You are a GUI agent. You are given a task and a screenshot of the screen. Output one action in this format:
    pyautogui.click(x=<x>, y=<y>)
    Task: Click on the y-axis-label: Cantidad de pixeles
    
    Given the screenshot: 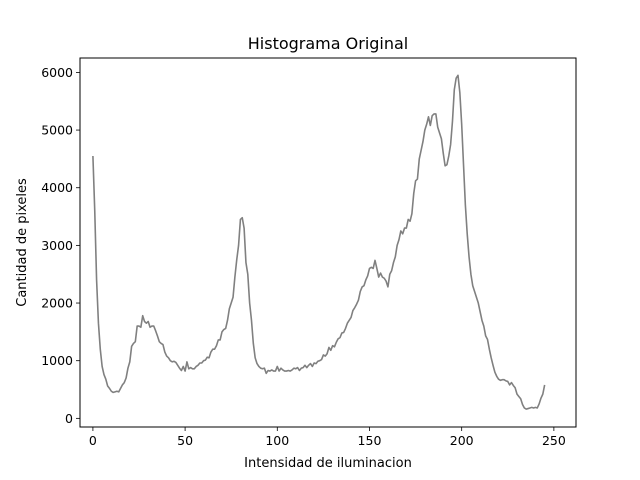 What is the action you would take?
    pyautogui.click(x=22, y=242)
    